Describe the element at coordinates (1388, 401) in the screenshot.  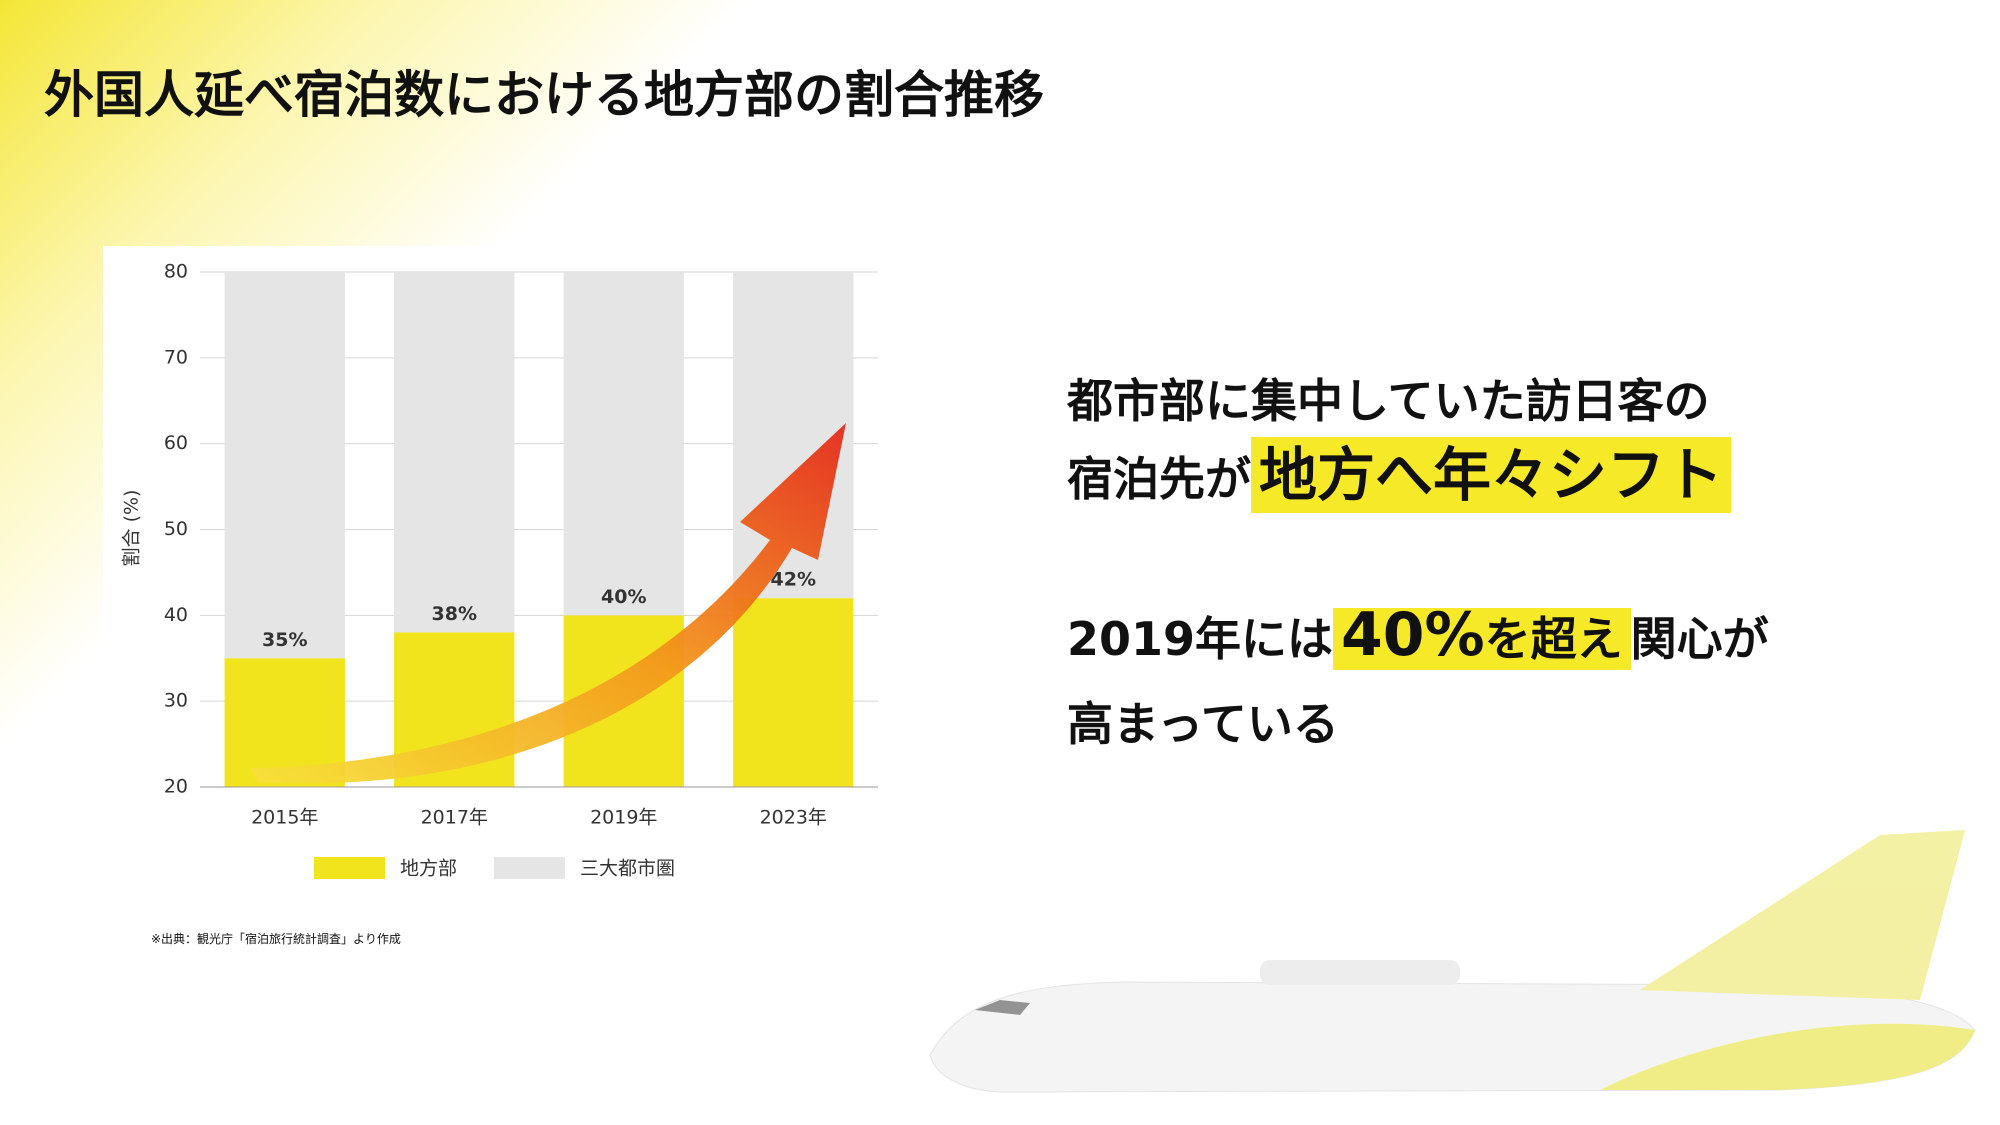
I see `body-line: 都市部に集中していた訪日客の` at that location.